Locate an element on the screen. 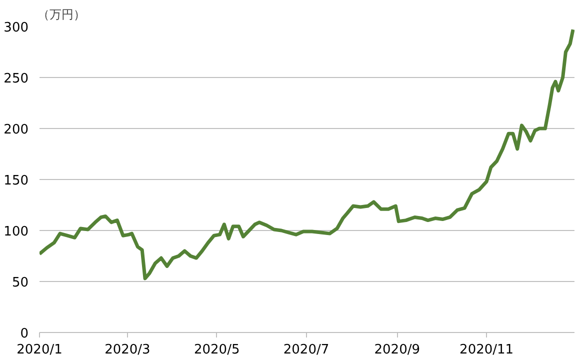 This screenshot has height=360, width=580. y-tick-label: 0 is located at coordinates (24, 334).